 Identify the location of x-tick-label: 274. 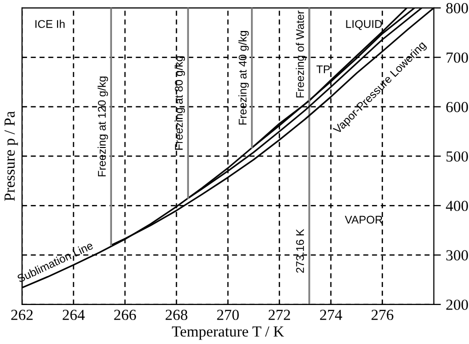
(331, 315).